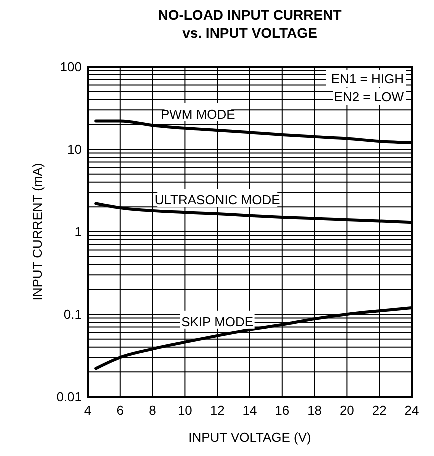 The height and width of the screenshot is (456, 434). I want to click on x-tick-label: 8, so click(152, 410).